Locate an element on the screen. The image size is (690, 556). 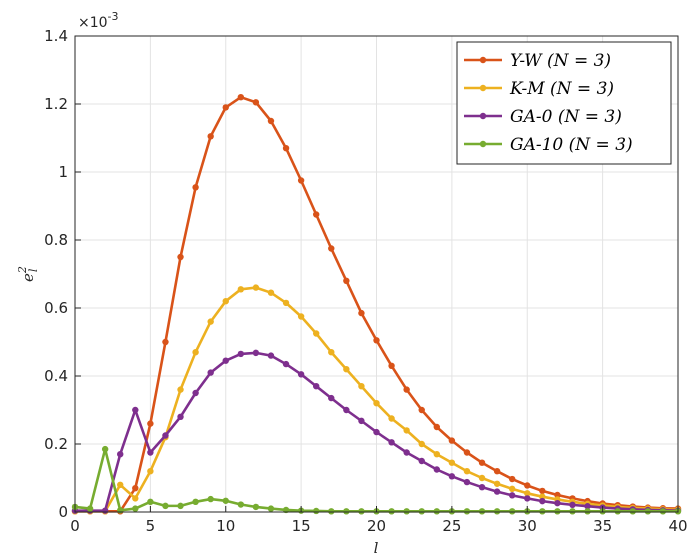
y-tick-label: 0.2 is located at coordinates (56, 444).